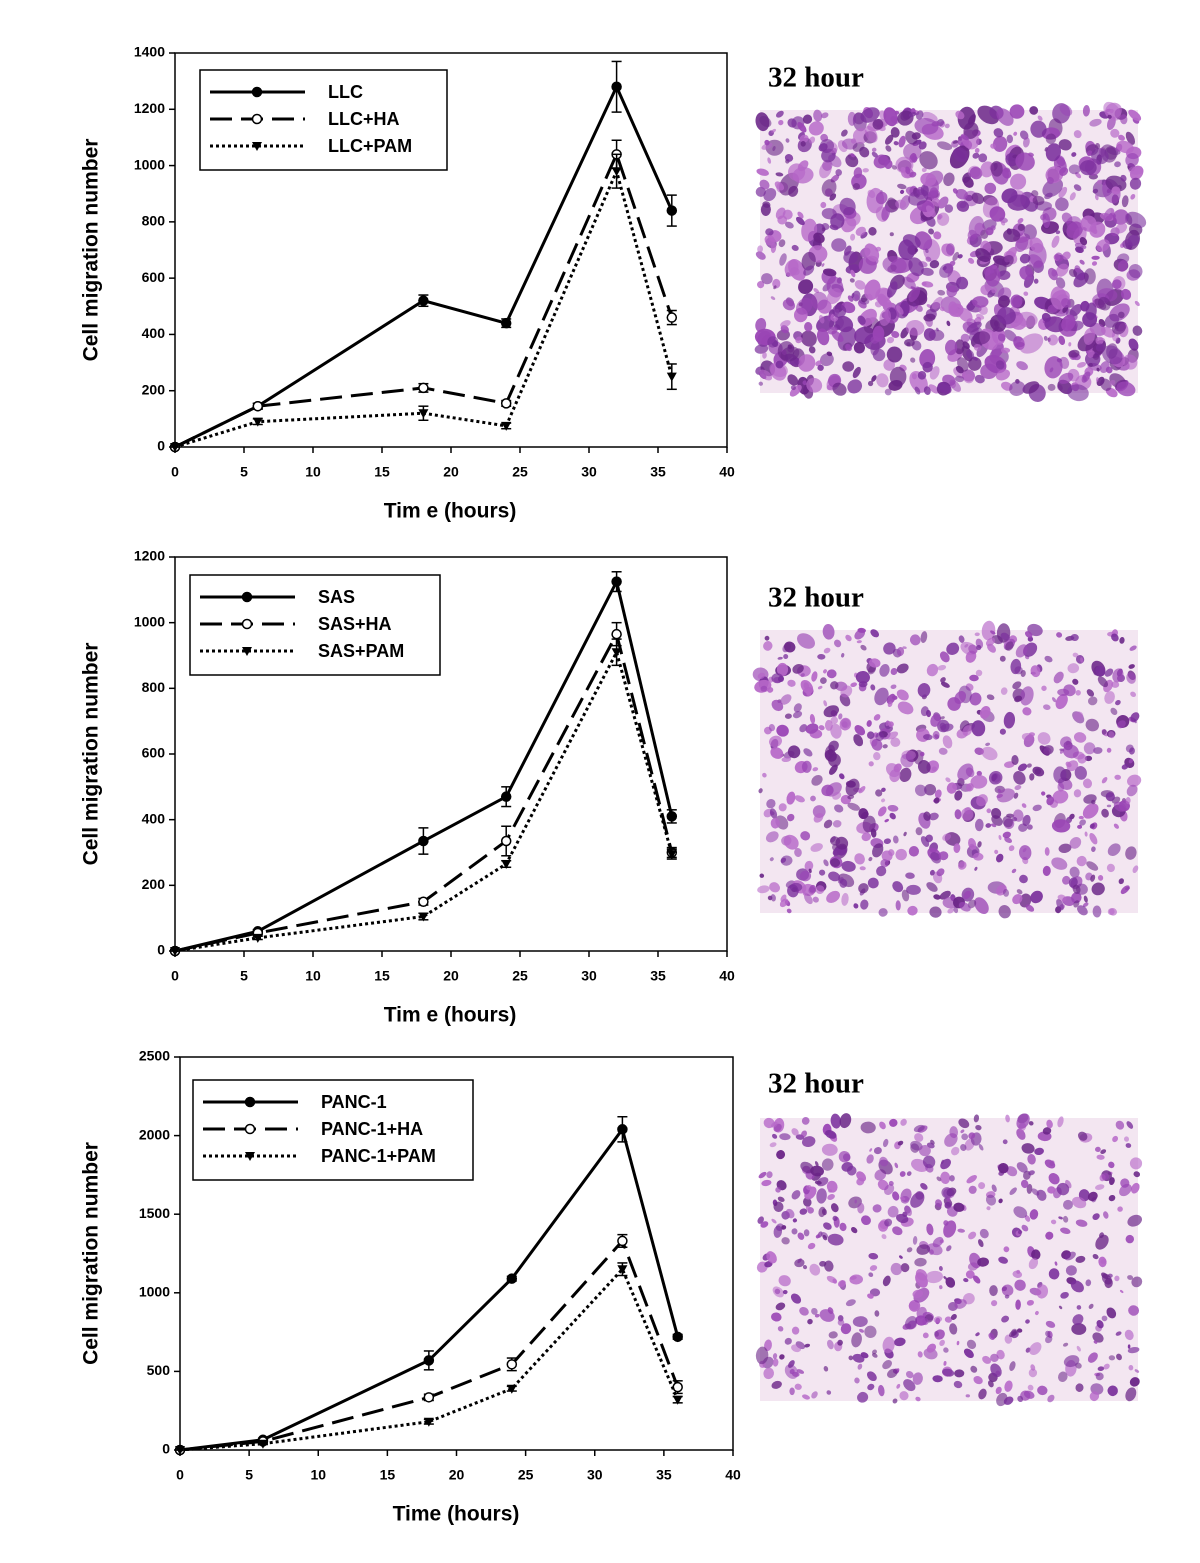 The width and height of the screenshot is (1200, 1563). What do you see at coordinates (161, 446) in the screenshot?
I see `y-tick-label: 0` at bounding box center [161, 446].